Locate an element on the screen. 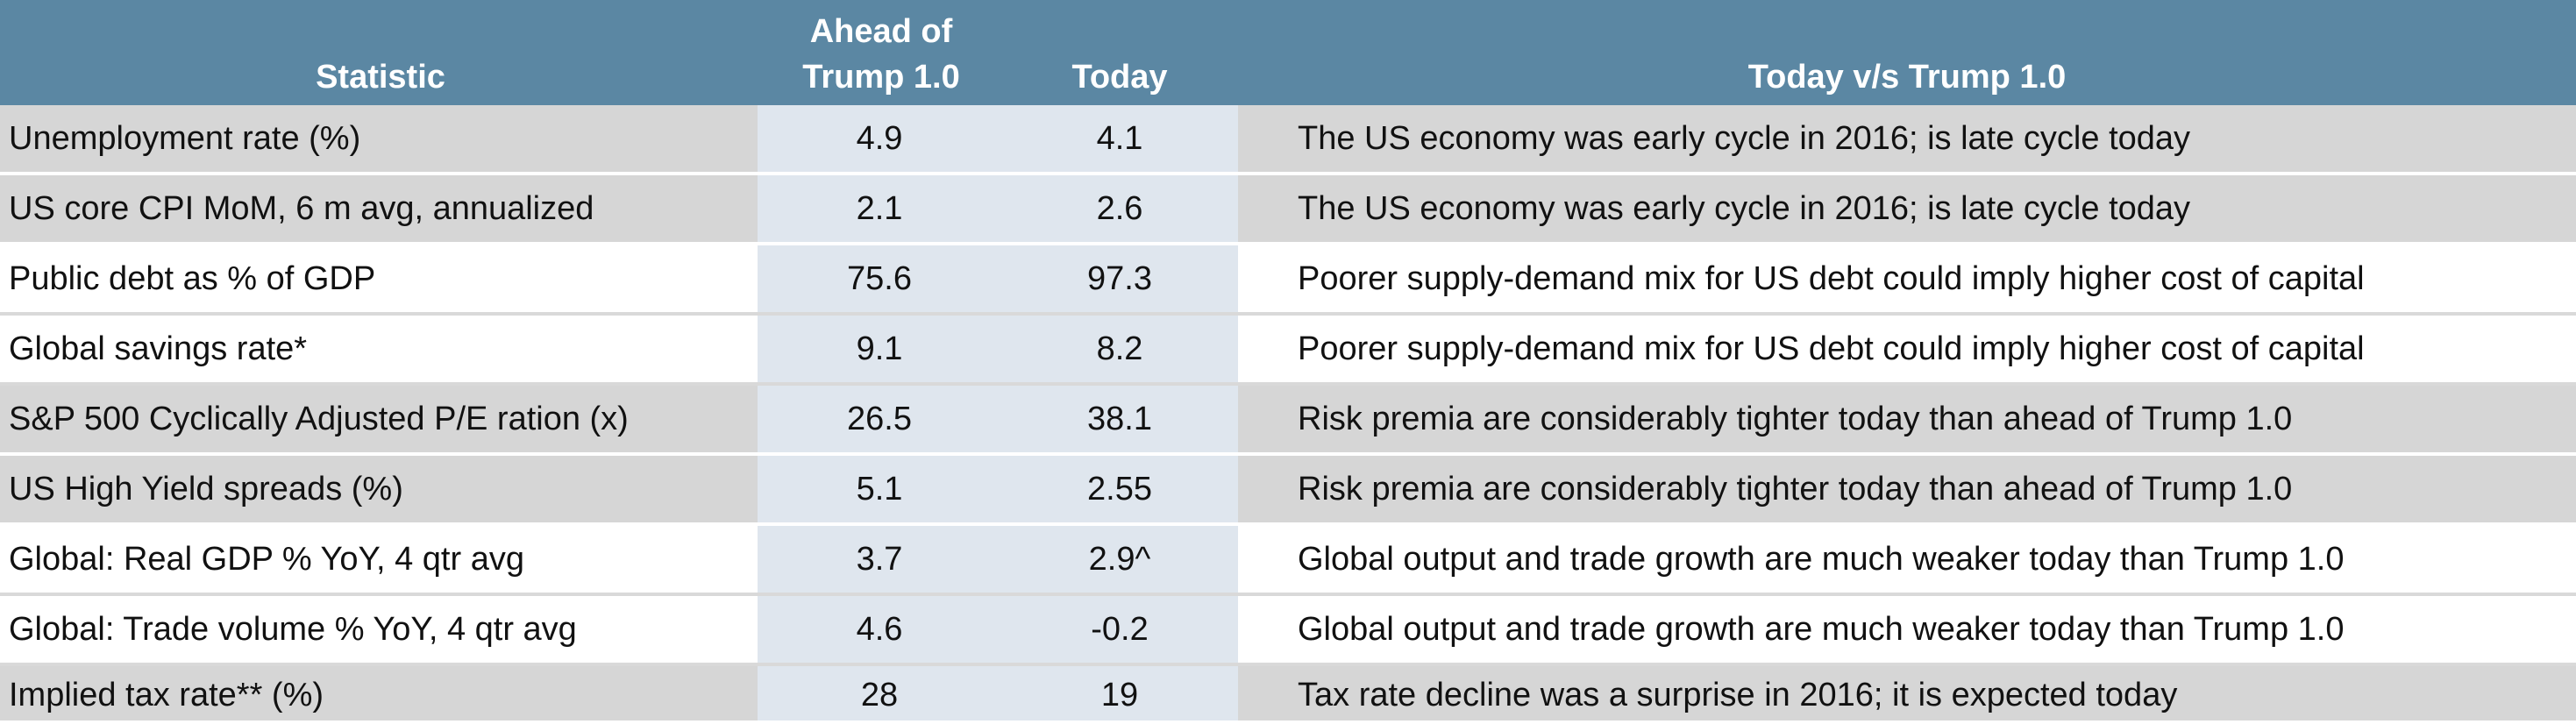  row-ahead-value: 28 is located at coordinates (879, 693).